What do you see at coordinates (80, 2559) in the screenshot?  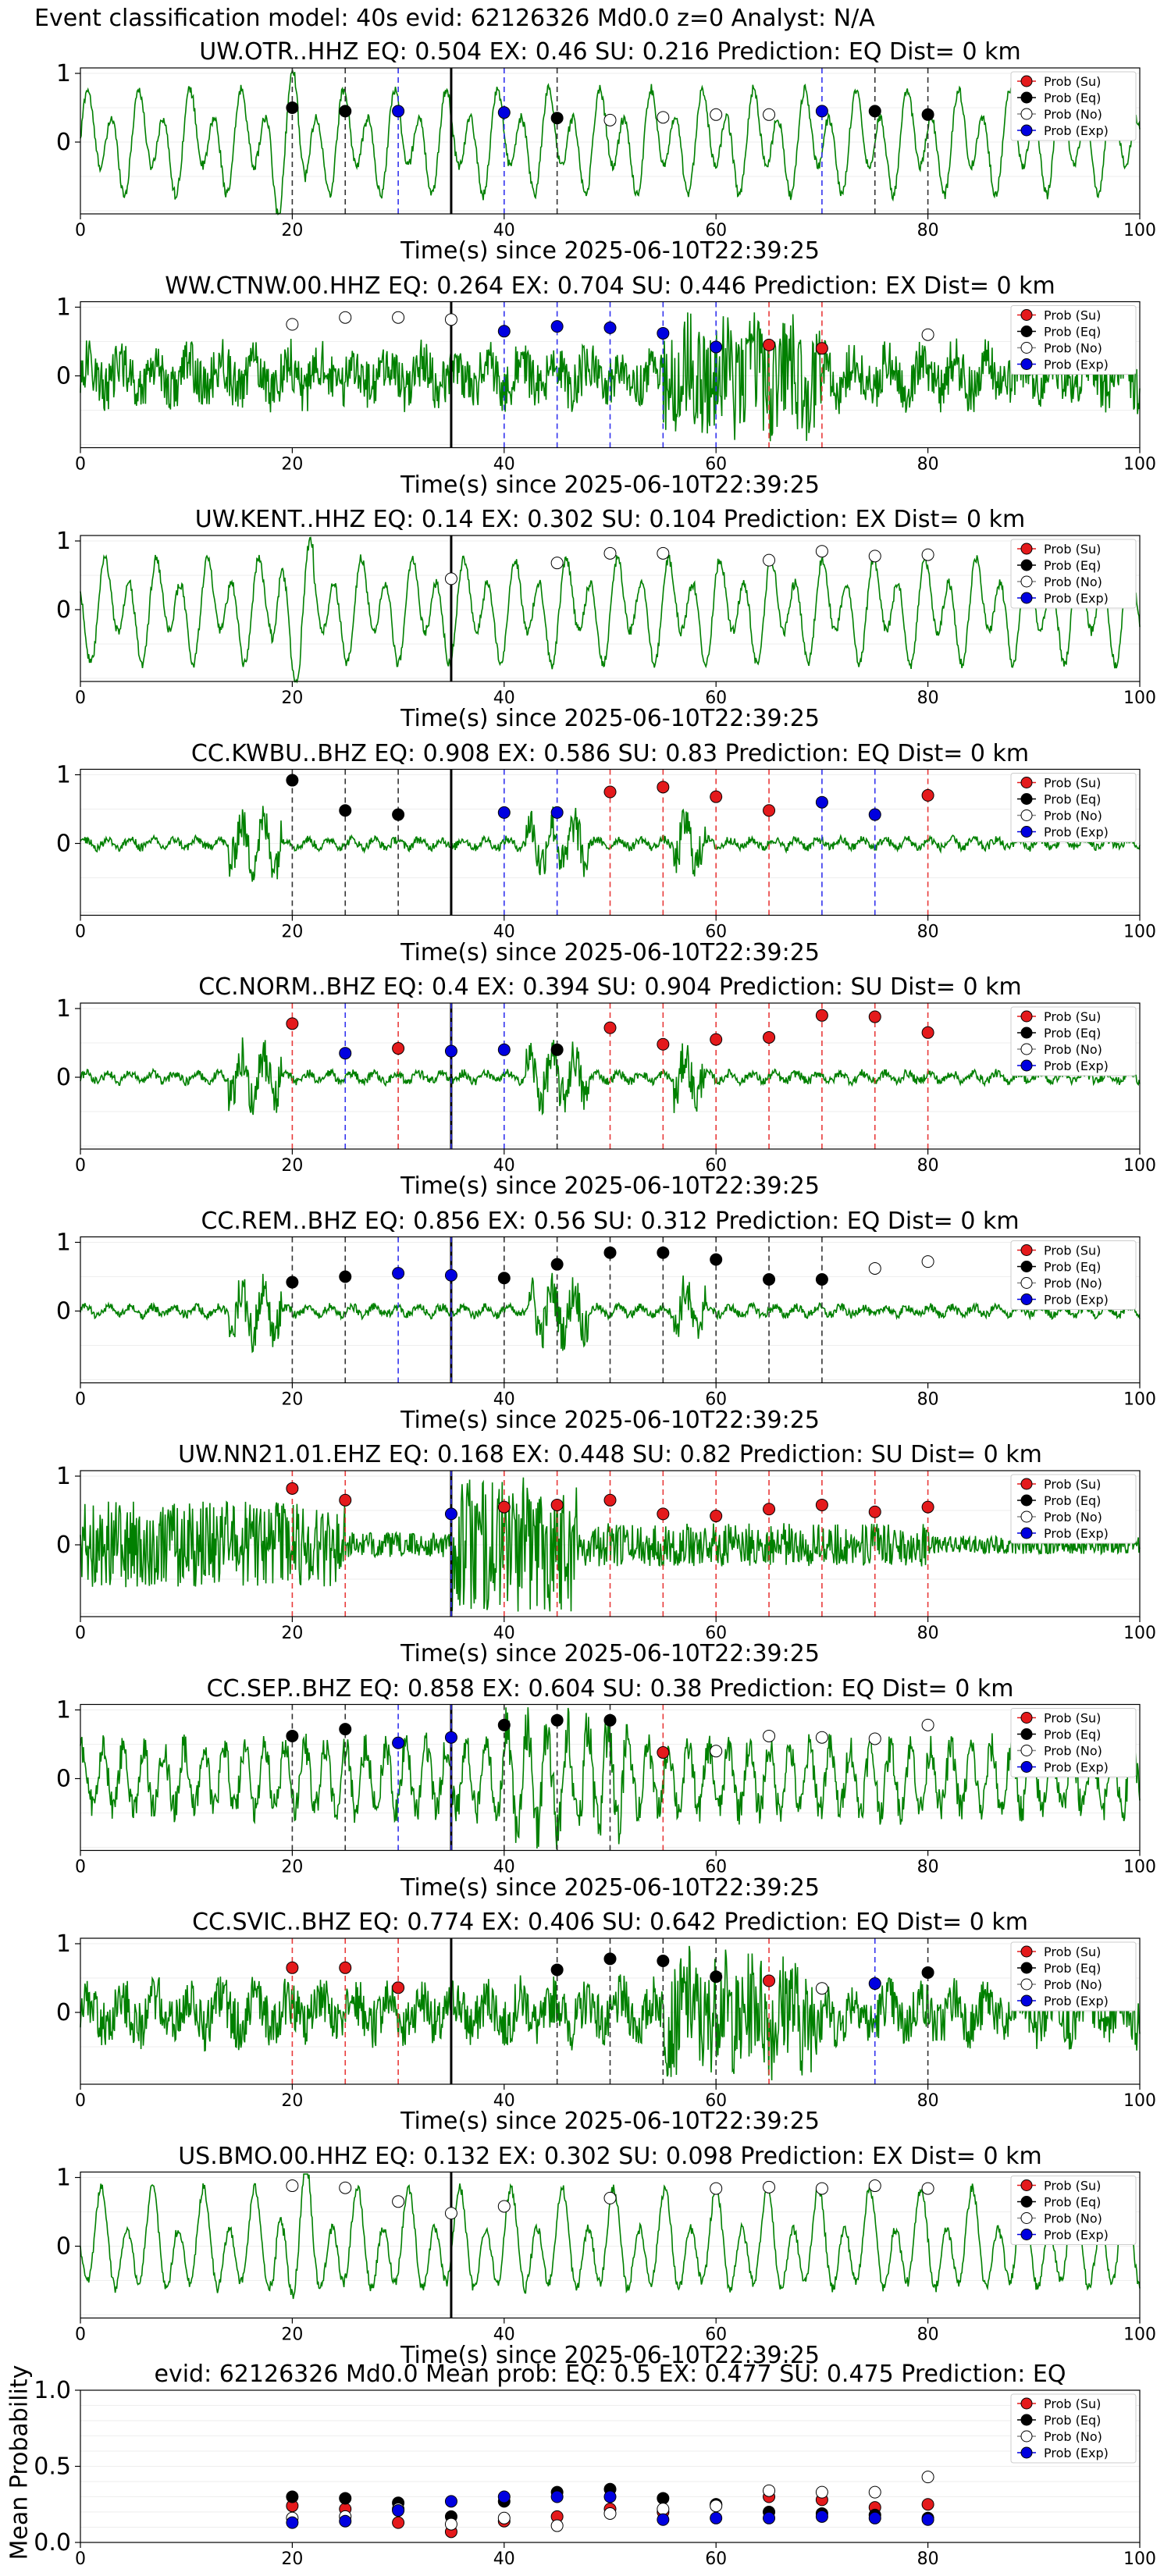 I see `xtick-label-10-0: 0` at bounding box center [80, 2559].